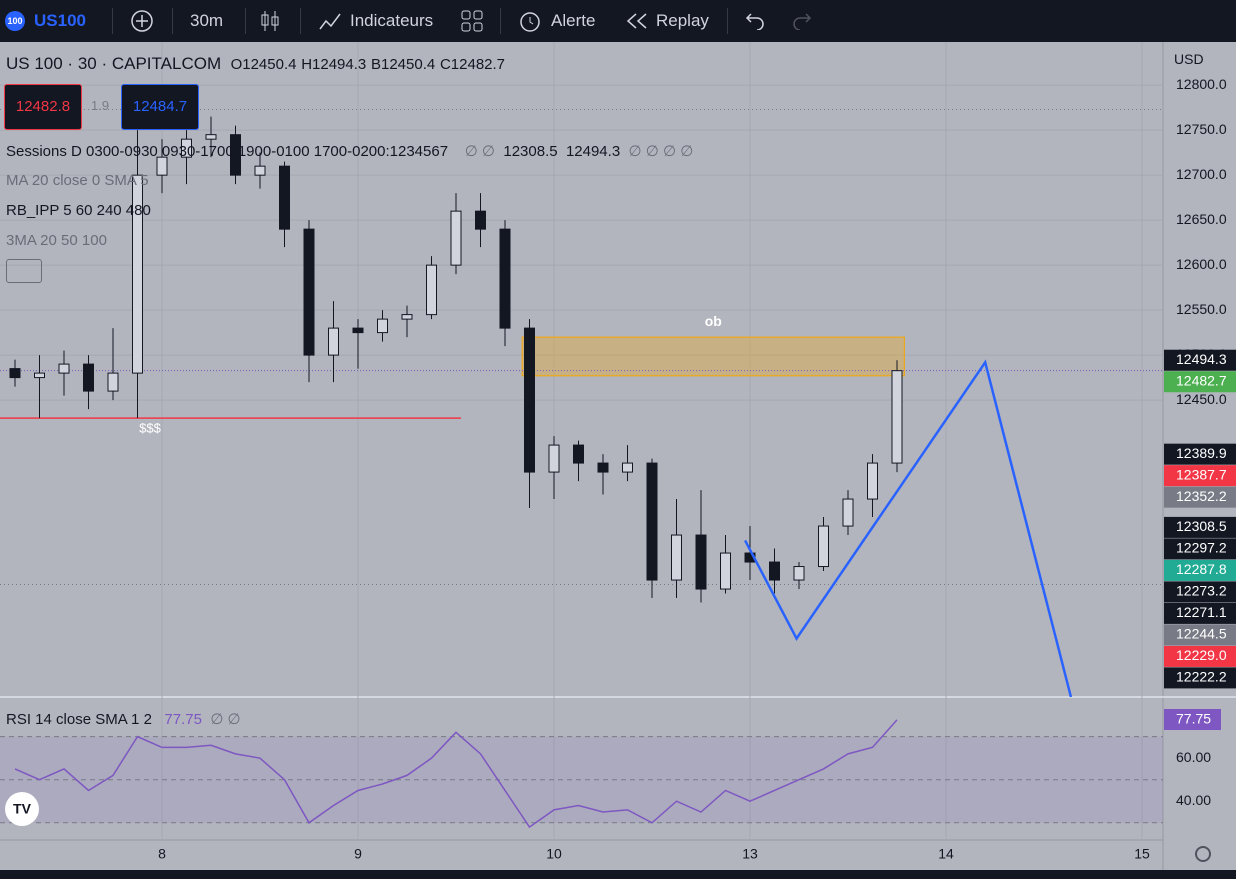 The height and width of the screenshot is (879, 1236). What do you see at coordinates (750, 854) in the screenshot?
I see `x-tick-label: 13` at bounding box center [750, 854].